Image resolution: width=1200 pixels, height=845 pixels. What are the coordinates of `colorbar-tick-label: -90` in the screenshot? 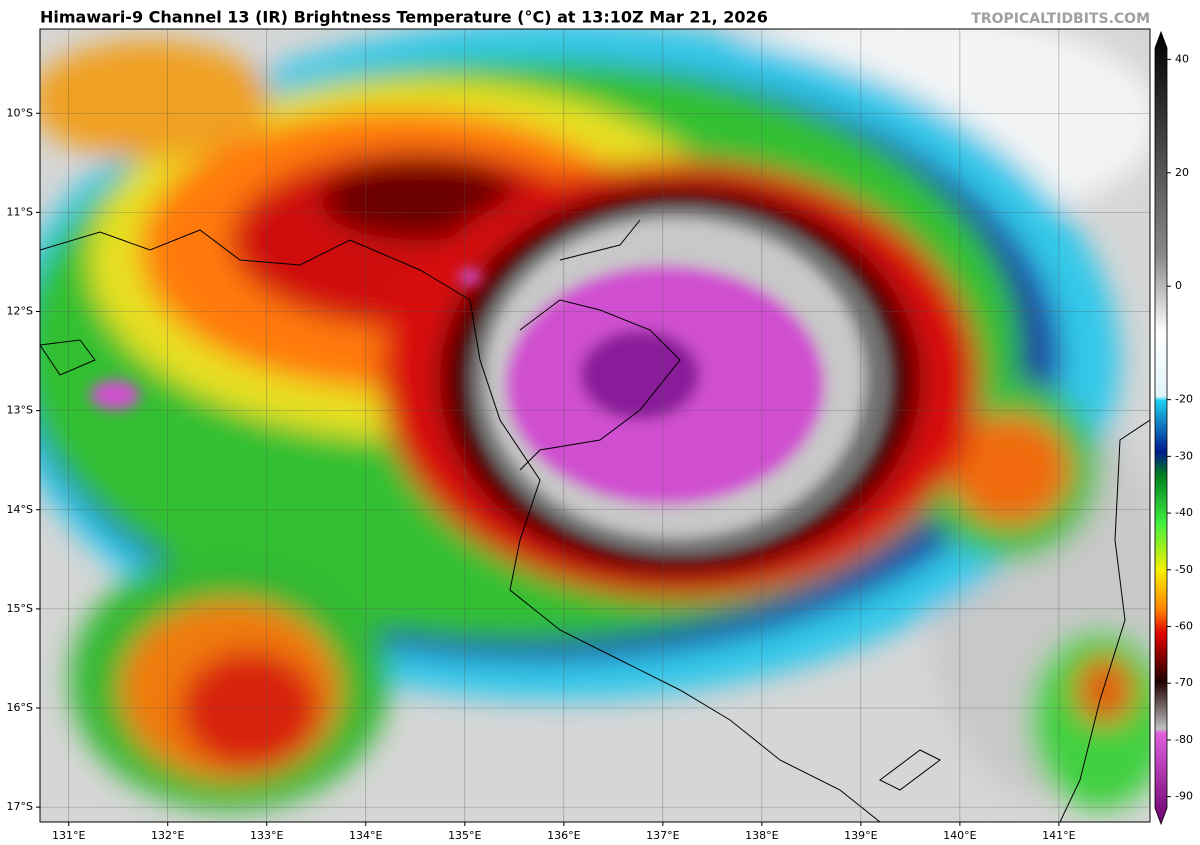 It's located at (1184, 796).